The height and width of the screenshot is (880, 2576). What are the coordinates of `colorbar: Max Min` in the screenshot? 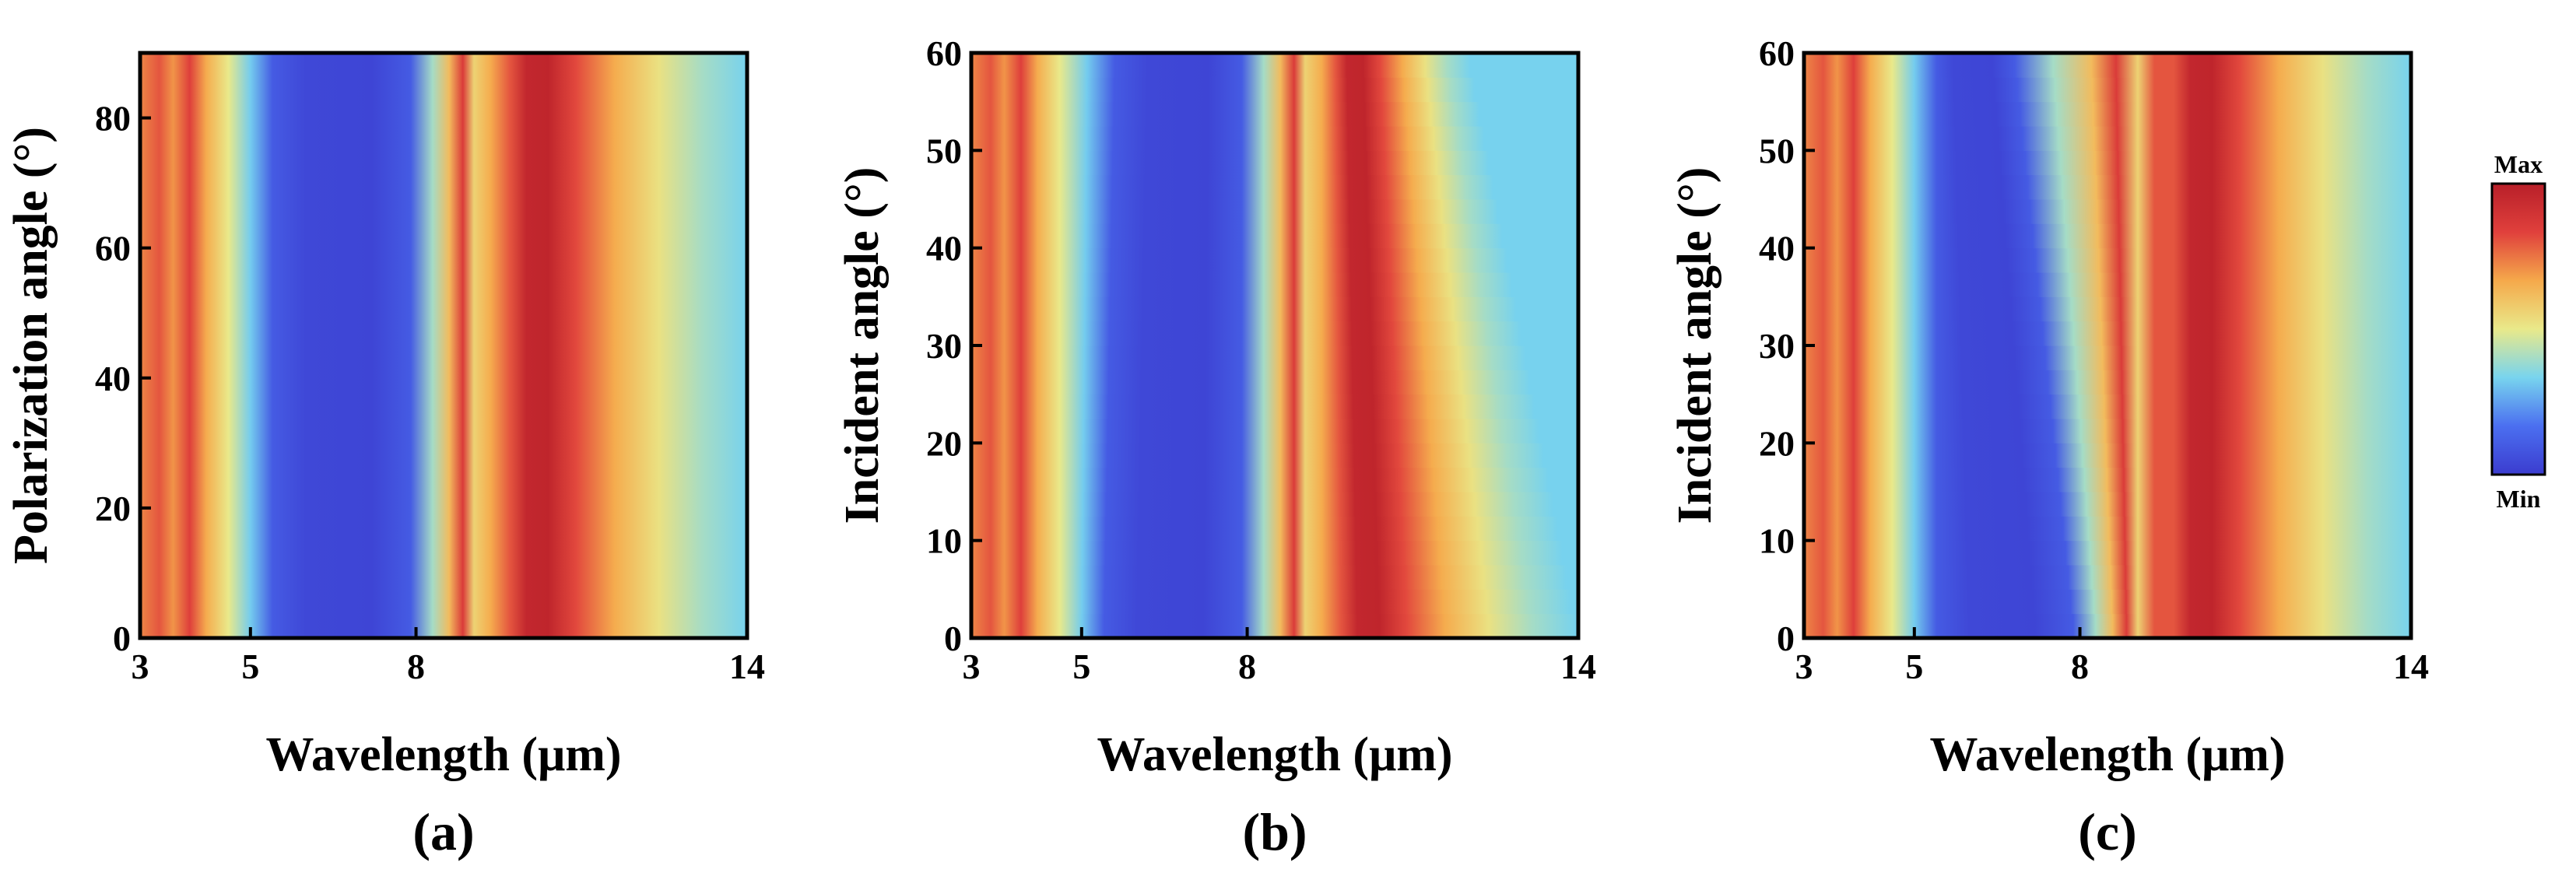 It's located at (2518, 331).